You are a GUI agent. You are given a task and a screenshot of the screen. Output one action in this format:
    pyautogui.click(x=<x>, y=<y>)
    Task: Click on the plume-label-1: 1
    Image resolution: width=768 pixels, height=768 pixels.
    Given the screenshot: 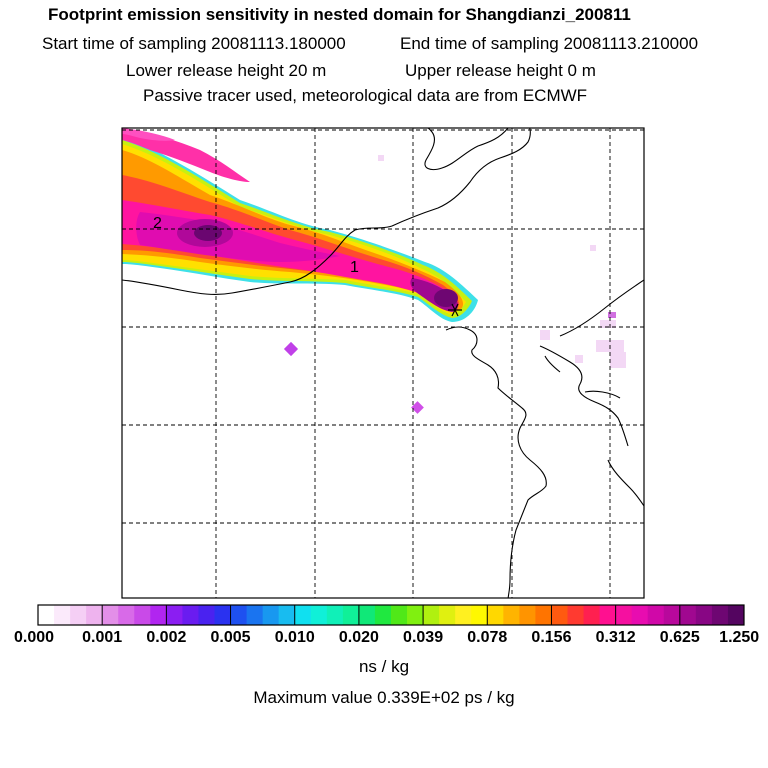 What is the action you would take?
    pyautogui.click(x=354, y=267)
    